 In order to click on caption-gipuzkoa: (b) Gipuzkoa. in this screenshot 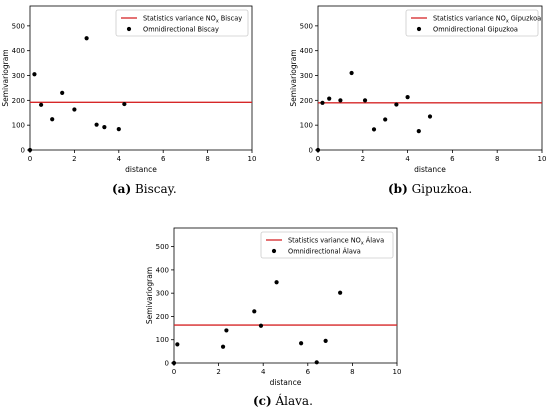, I will do `click(430, 189)`.